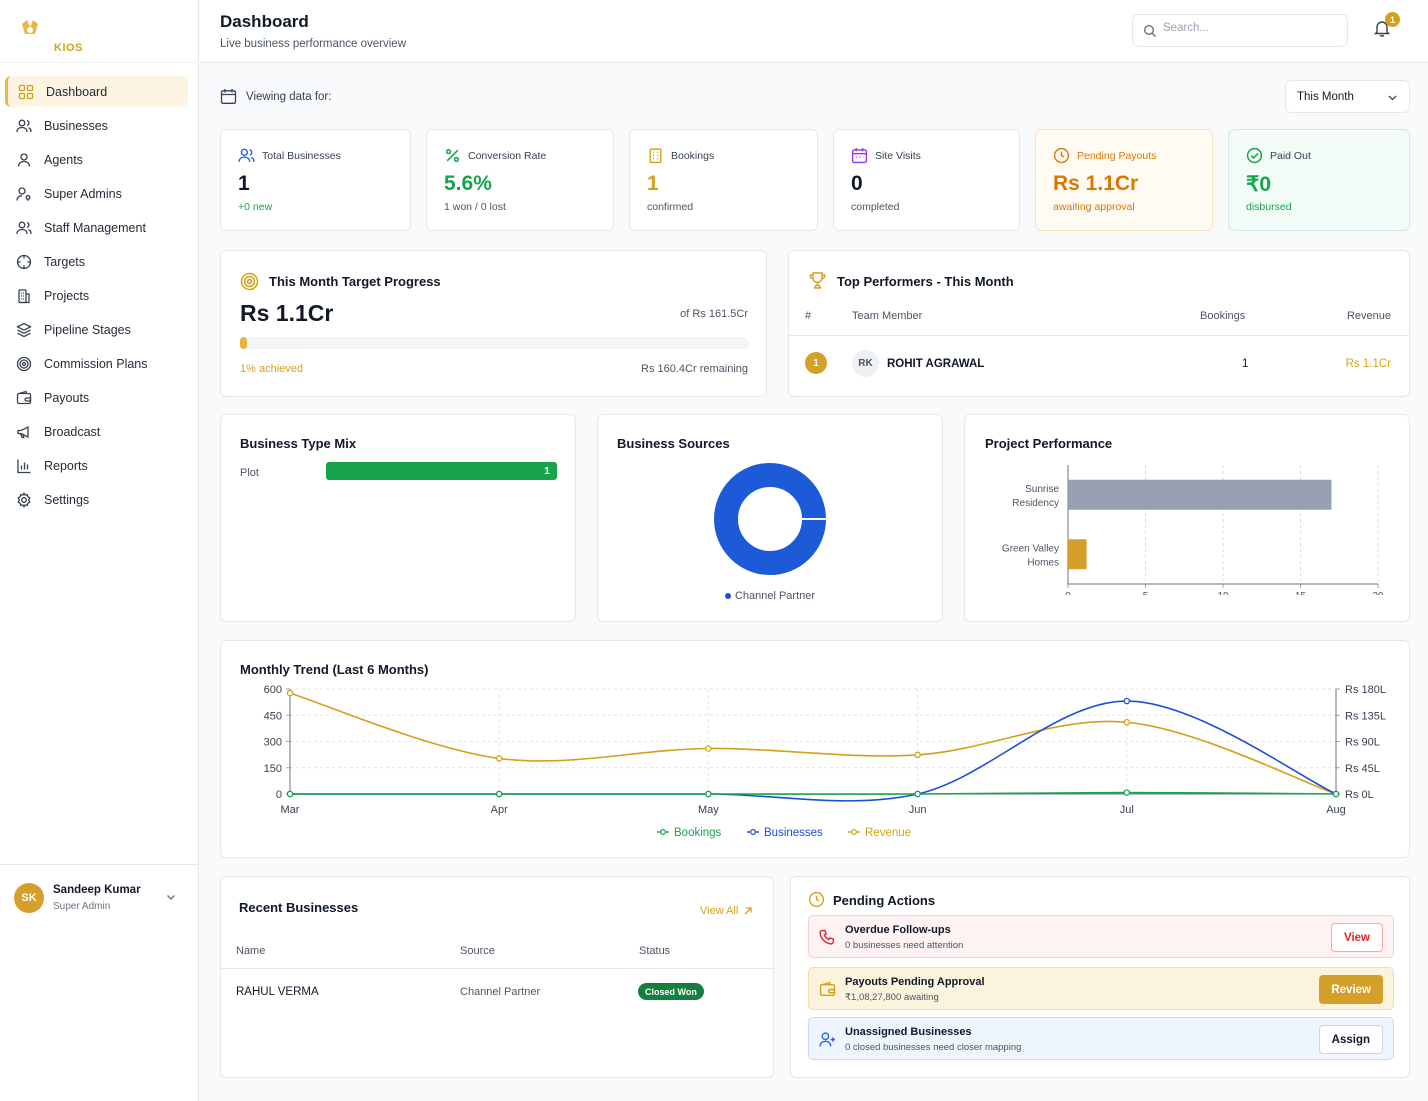 This screenshot has height=1101, width=1428. I want to click on y-tick-label: 300, so click(273, 743).